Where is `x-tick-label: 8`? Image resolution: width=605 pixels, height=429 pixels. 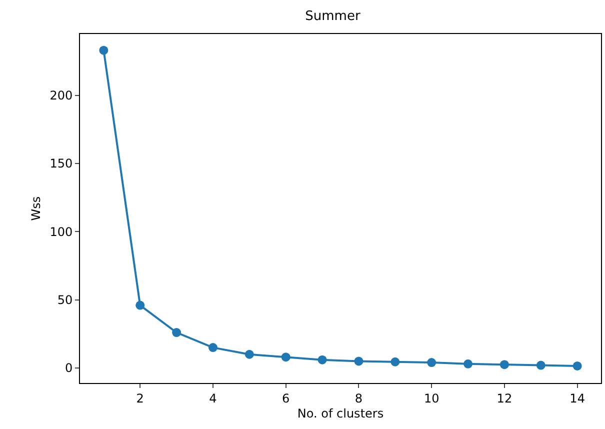
x-tick-label: 8 is located at coordinates (358, 398).